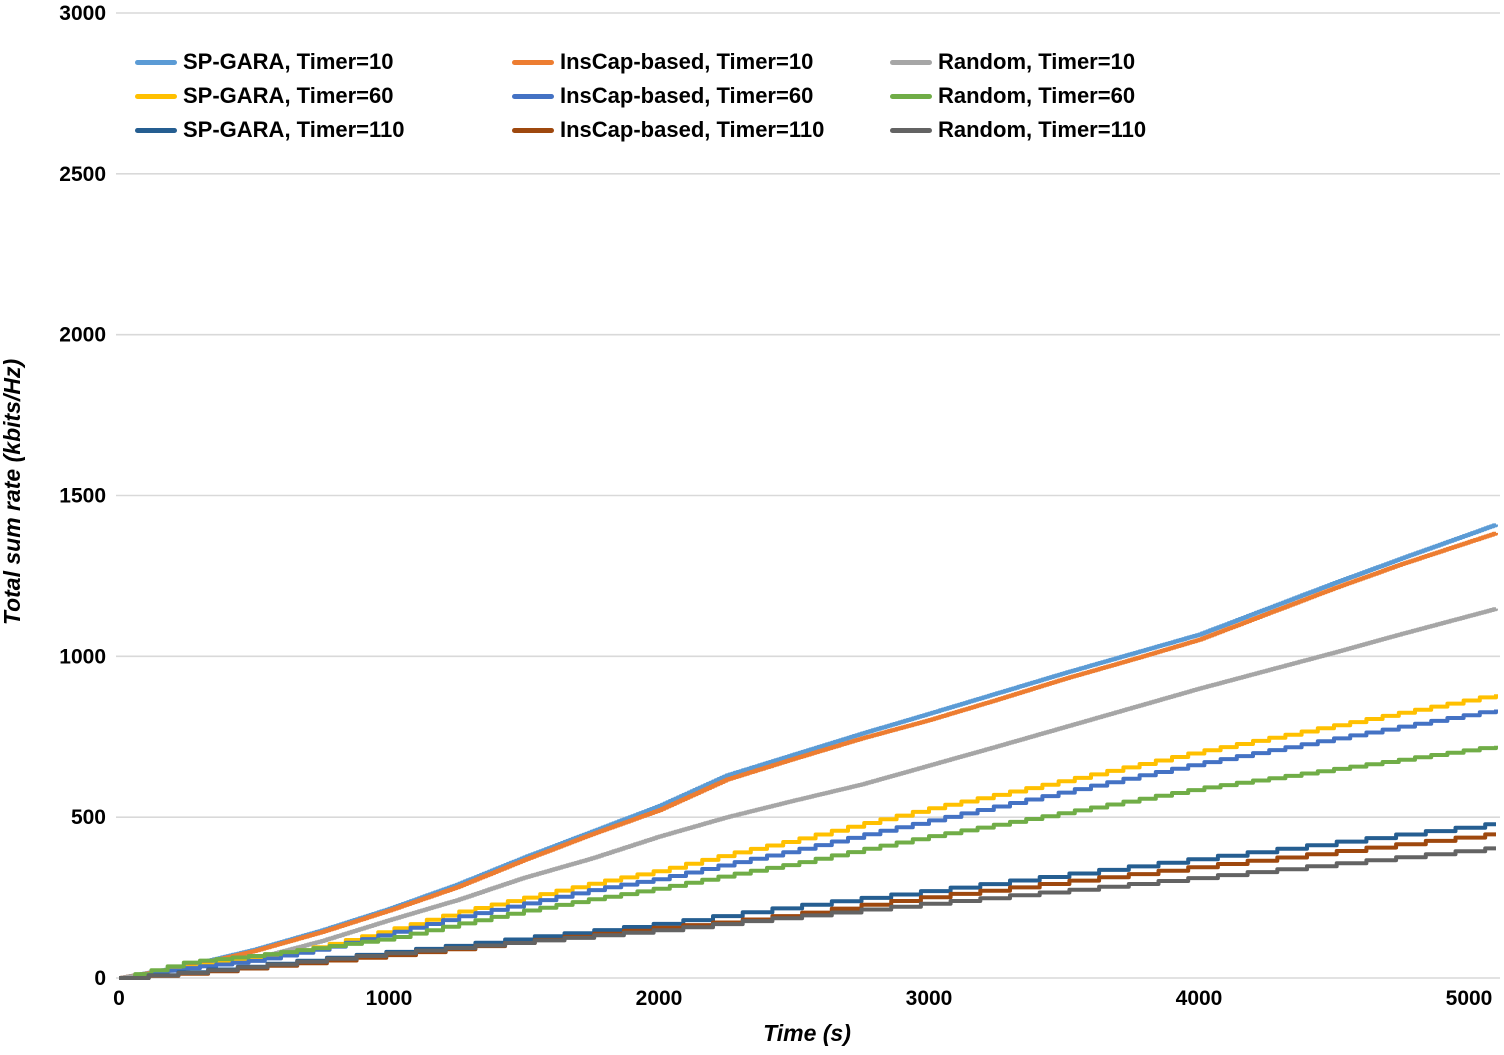 This screenshot has height=1055, width=1504. What do you see at coordinates (1042, 129) in the screenshot?
I see `legend-label: Random, Timer=110` at bounding box center [1042, 129].